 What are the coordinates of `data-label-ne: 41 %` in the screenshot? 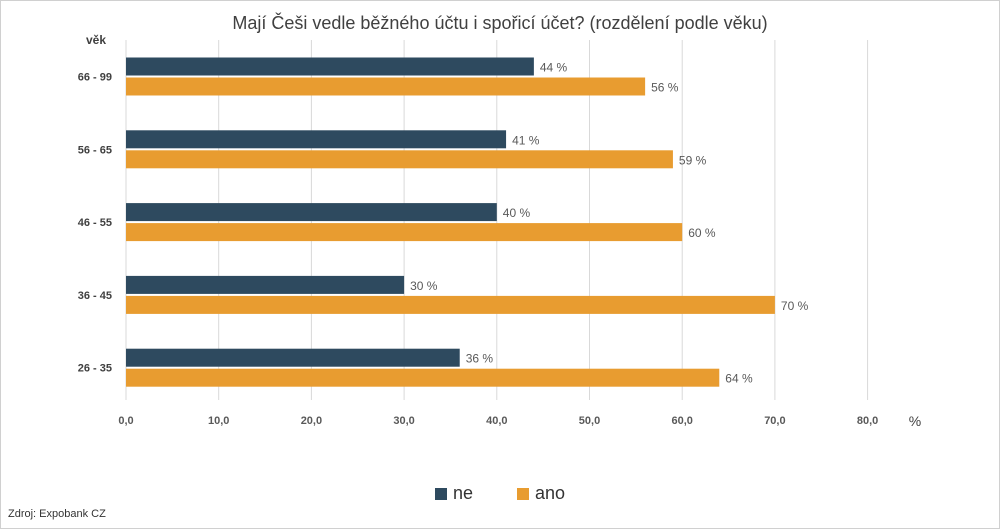 It's located at (526, 140).